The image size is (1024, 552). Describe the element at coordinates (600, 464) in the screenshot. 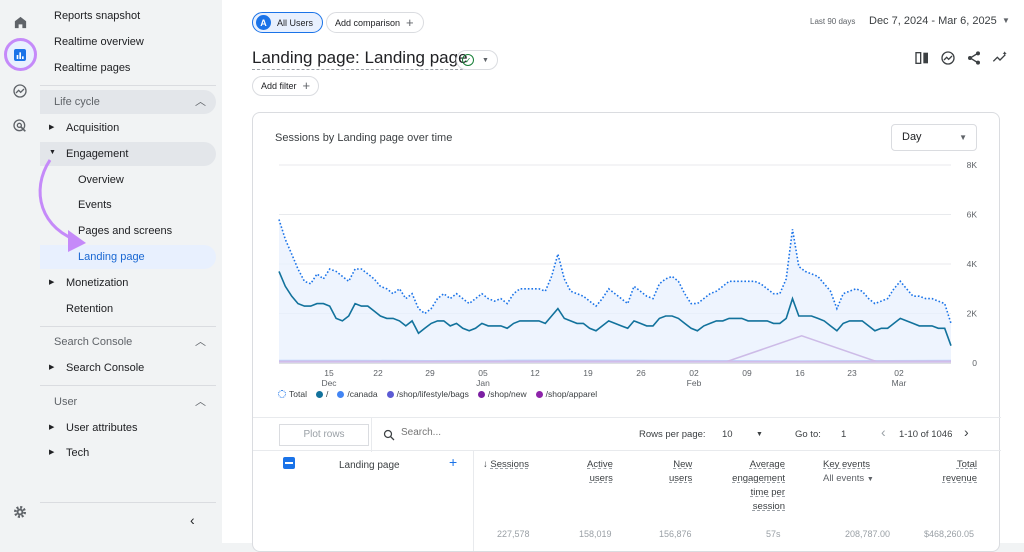

I see `header-text: Active` at that location.